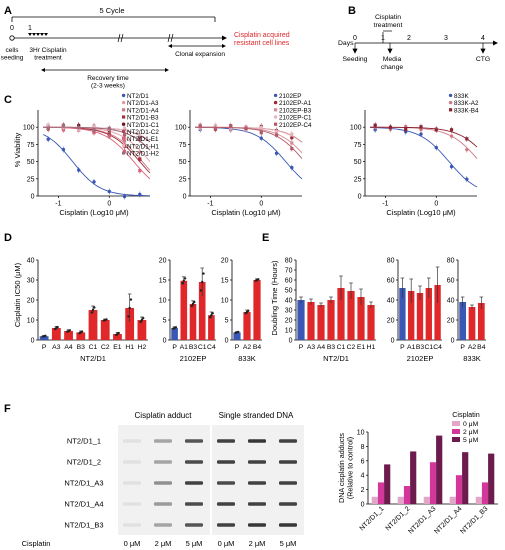 This screenshot has width=505, height=550. I want to click on y-tick-label: 15, so click(163, 281).